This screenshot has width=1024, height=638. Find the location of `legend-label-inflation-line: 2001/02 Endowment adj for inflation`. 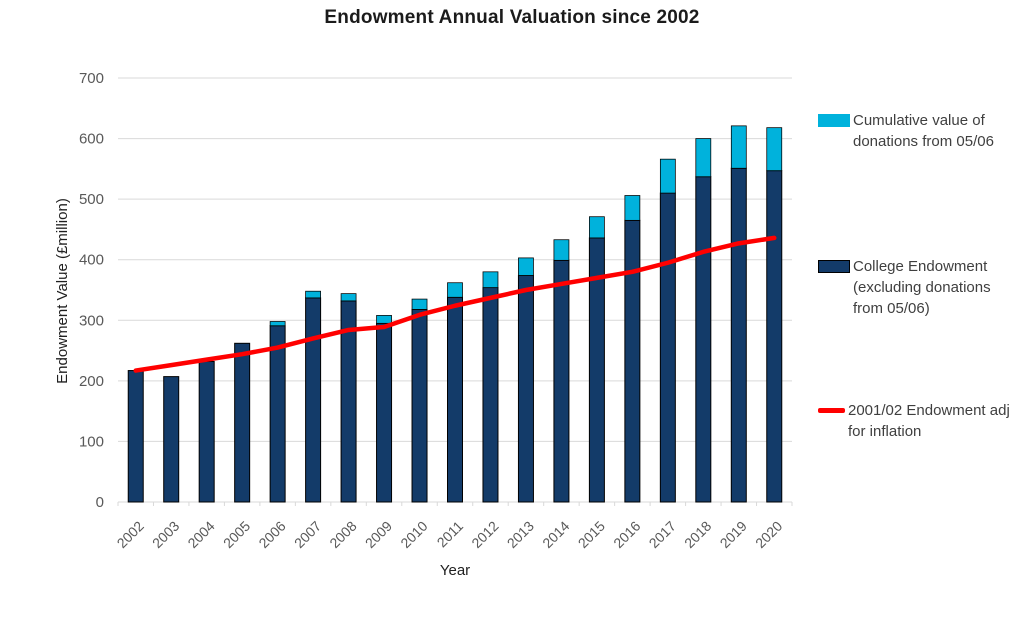

legend-label-inflation-line: 2001/02 Endowment adj for inflation is located at coordinates (929, 421).